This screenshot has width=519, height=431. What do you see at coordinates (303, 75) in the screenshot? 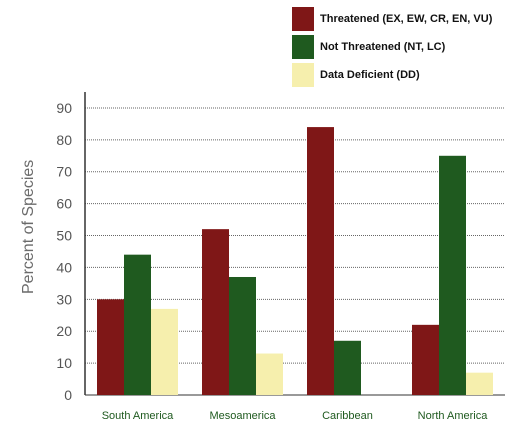
I see `legend-swatch-data-deficient` at bounding box center [303, 75].